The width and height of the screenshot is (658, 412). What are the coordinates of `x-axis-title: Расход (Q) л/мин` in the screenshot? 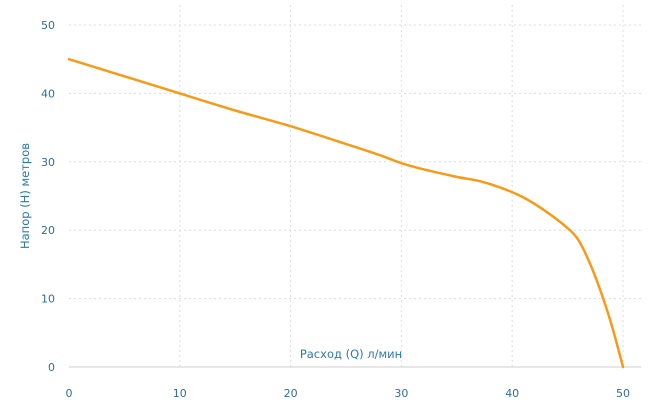 It's located at (351, 354).